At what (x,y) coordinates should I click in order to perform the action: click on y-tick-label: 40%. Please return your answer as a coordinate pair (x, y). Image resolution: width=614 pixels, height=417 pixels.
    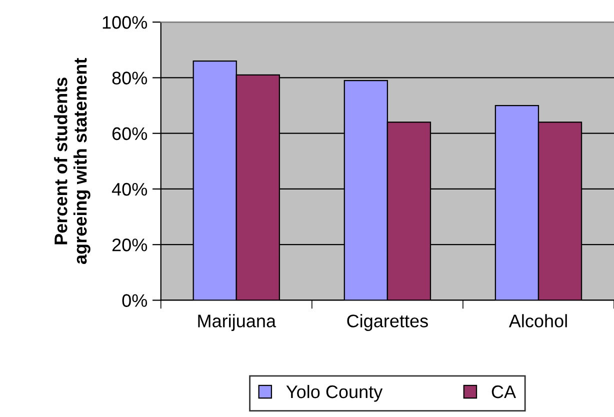
    Looking at the image, I should click on (130, 189).